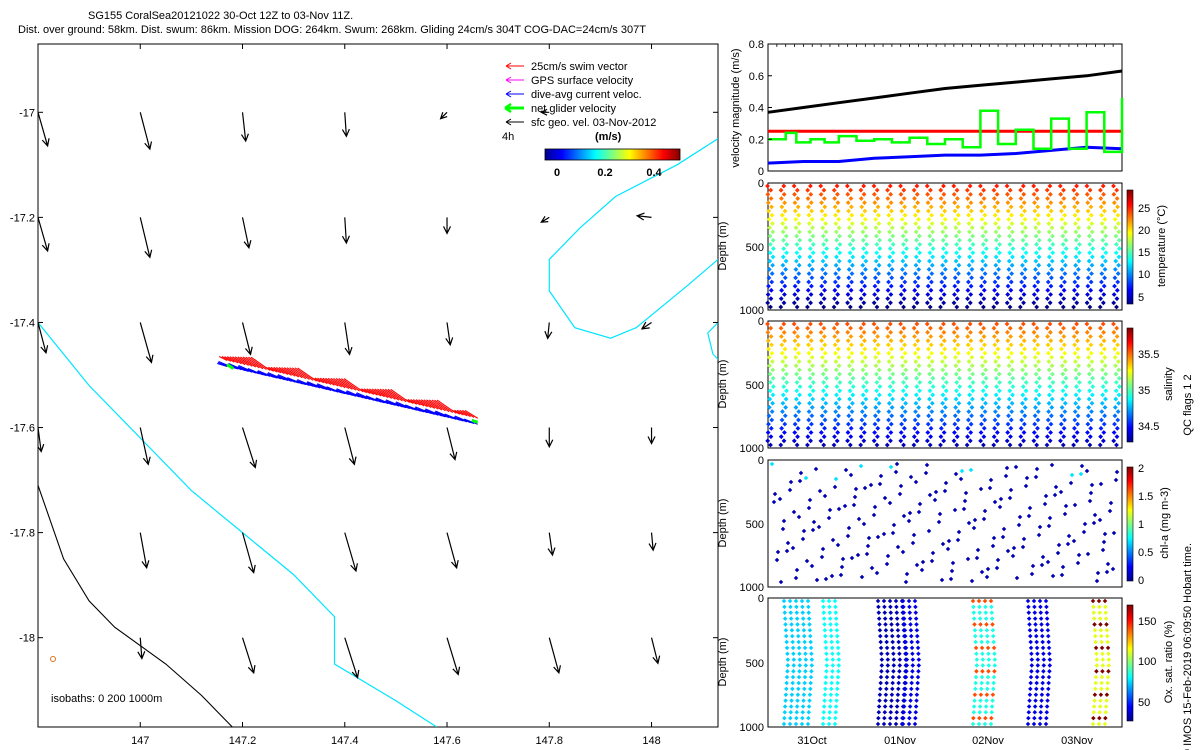 This screenshot has height=750, width=1200. What do you see at coordinates (1188, 646) in the screenshot?
I see `credit-label: © IMOS 15-Feb-2019 06:09:50 Hobart time.` at bounding box center [1188, 646].